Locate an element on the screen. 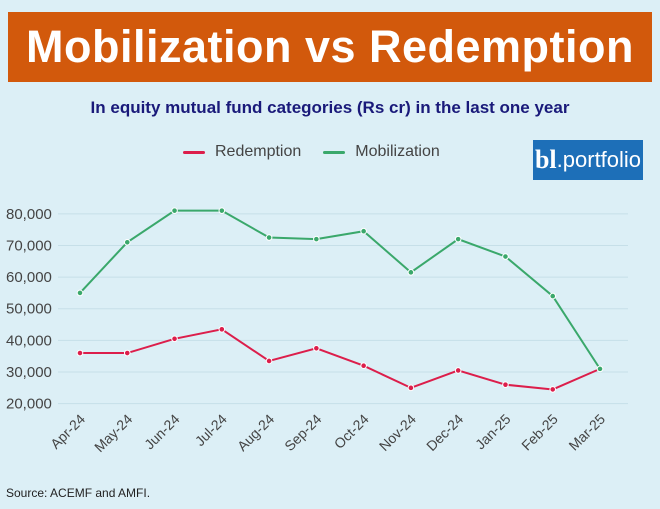  series-line-redemption is located at coordinates (340, 359).